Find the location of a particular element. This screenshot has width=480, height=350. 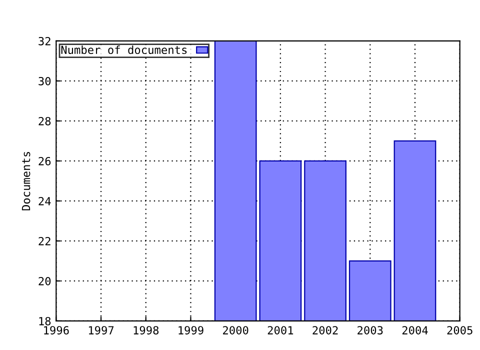

y-tick-label: 30 is located at coordinates (44, 81).